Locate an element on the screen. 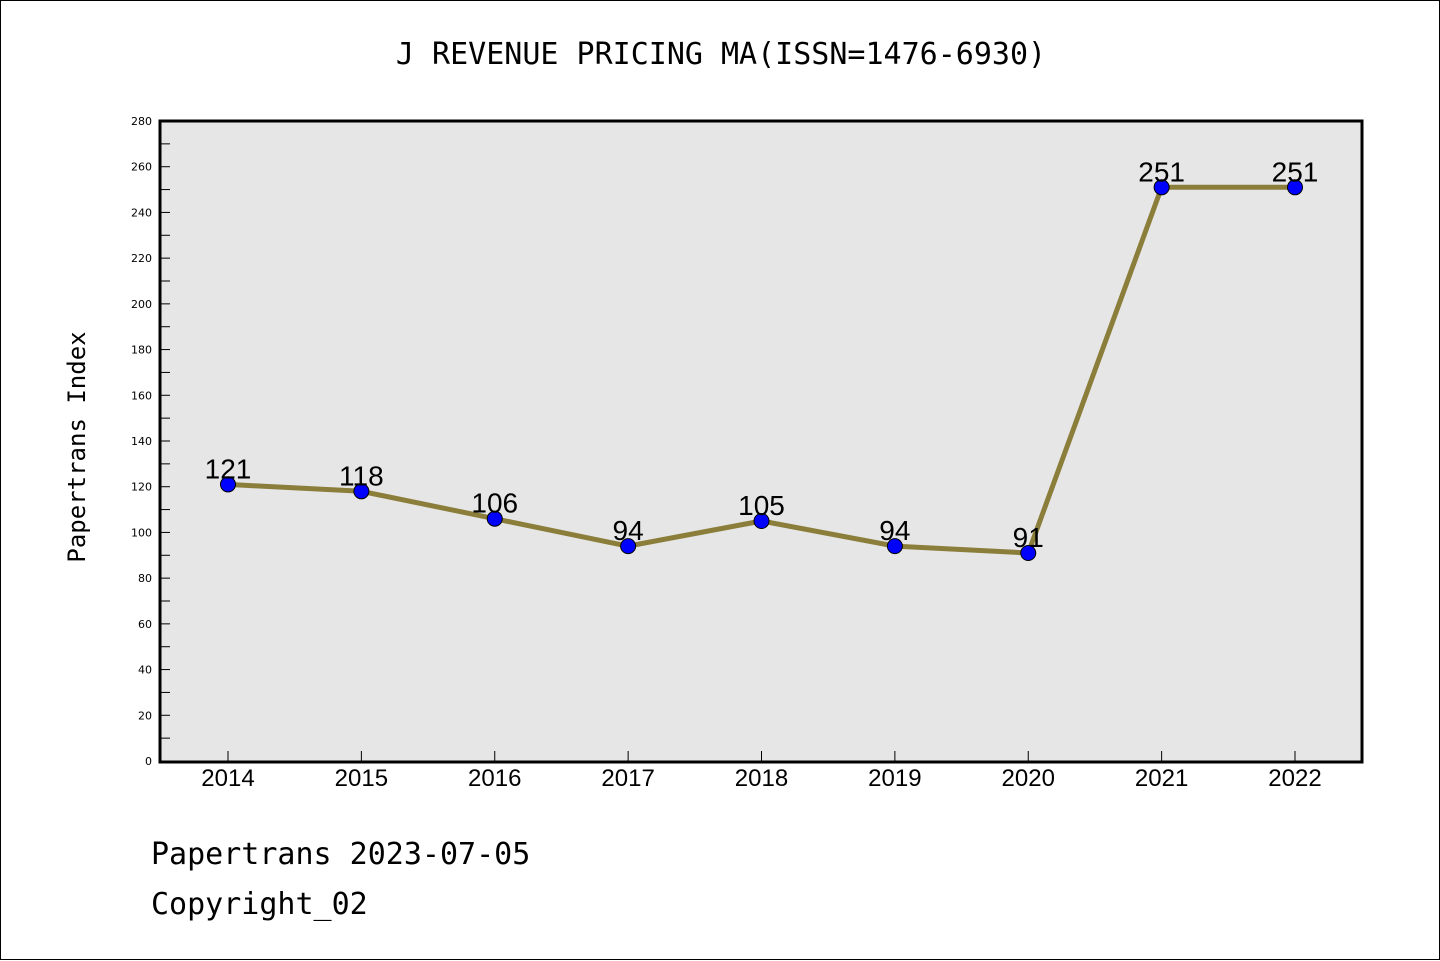 The width and height of the screenshot is (1440, 961). y-tick-label: 120 is located at coordinates (141, 487).